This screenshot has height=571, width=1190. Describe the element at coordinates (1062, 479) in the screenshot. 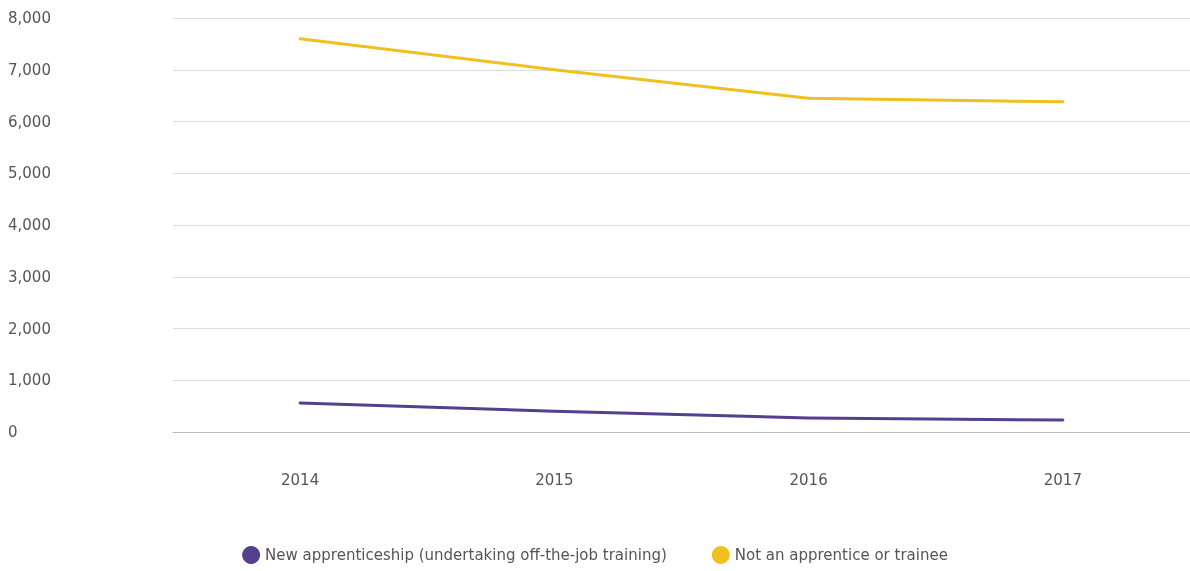

I see `x-tick-label: 2017` at that location.